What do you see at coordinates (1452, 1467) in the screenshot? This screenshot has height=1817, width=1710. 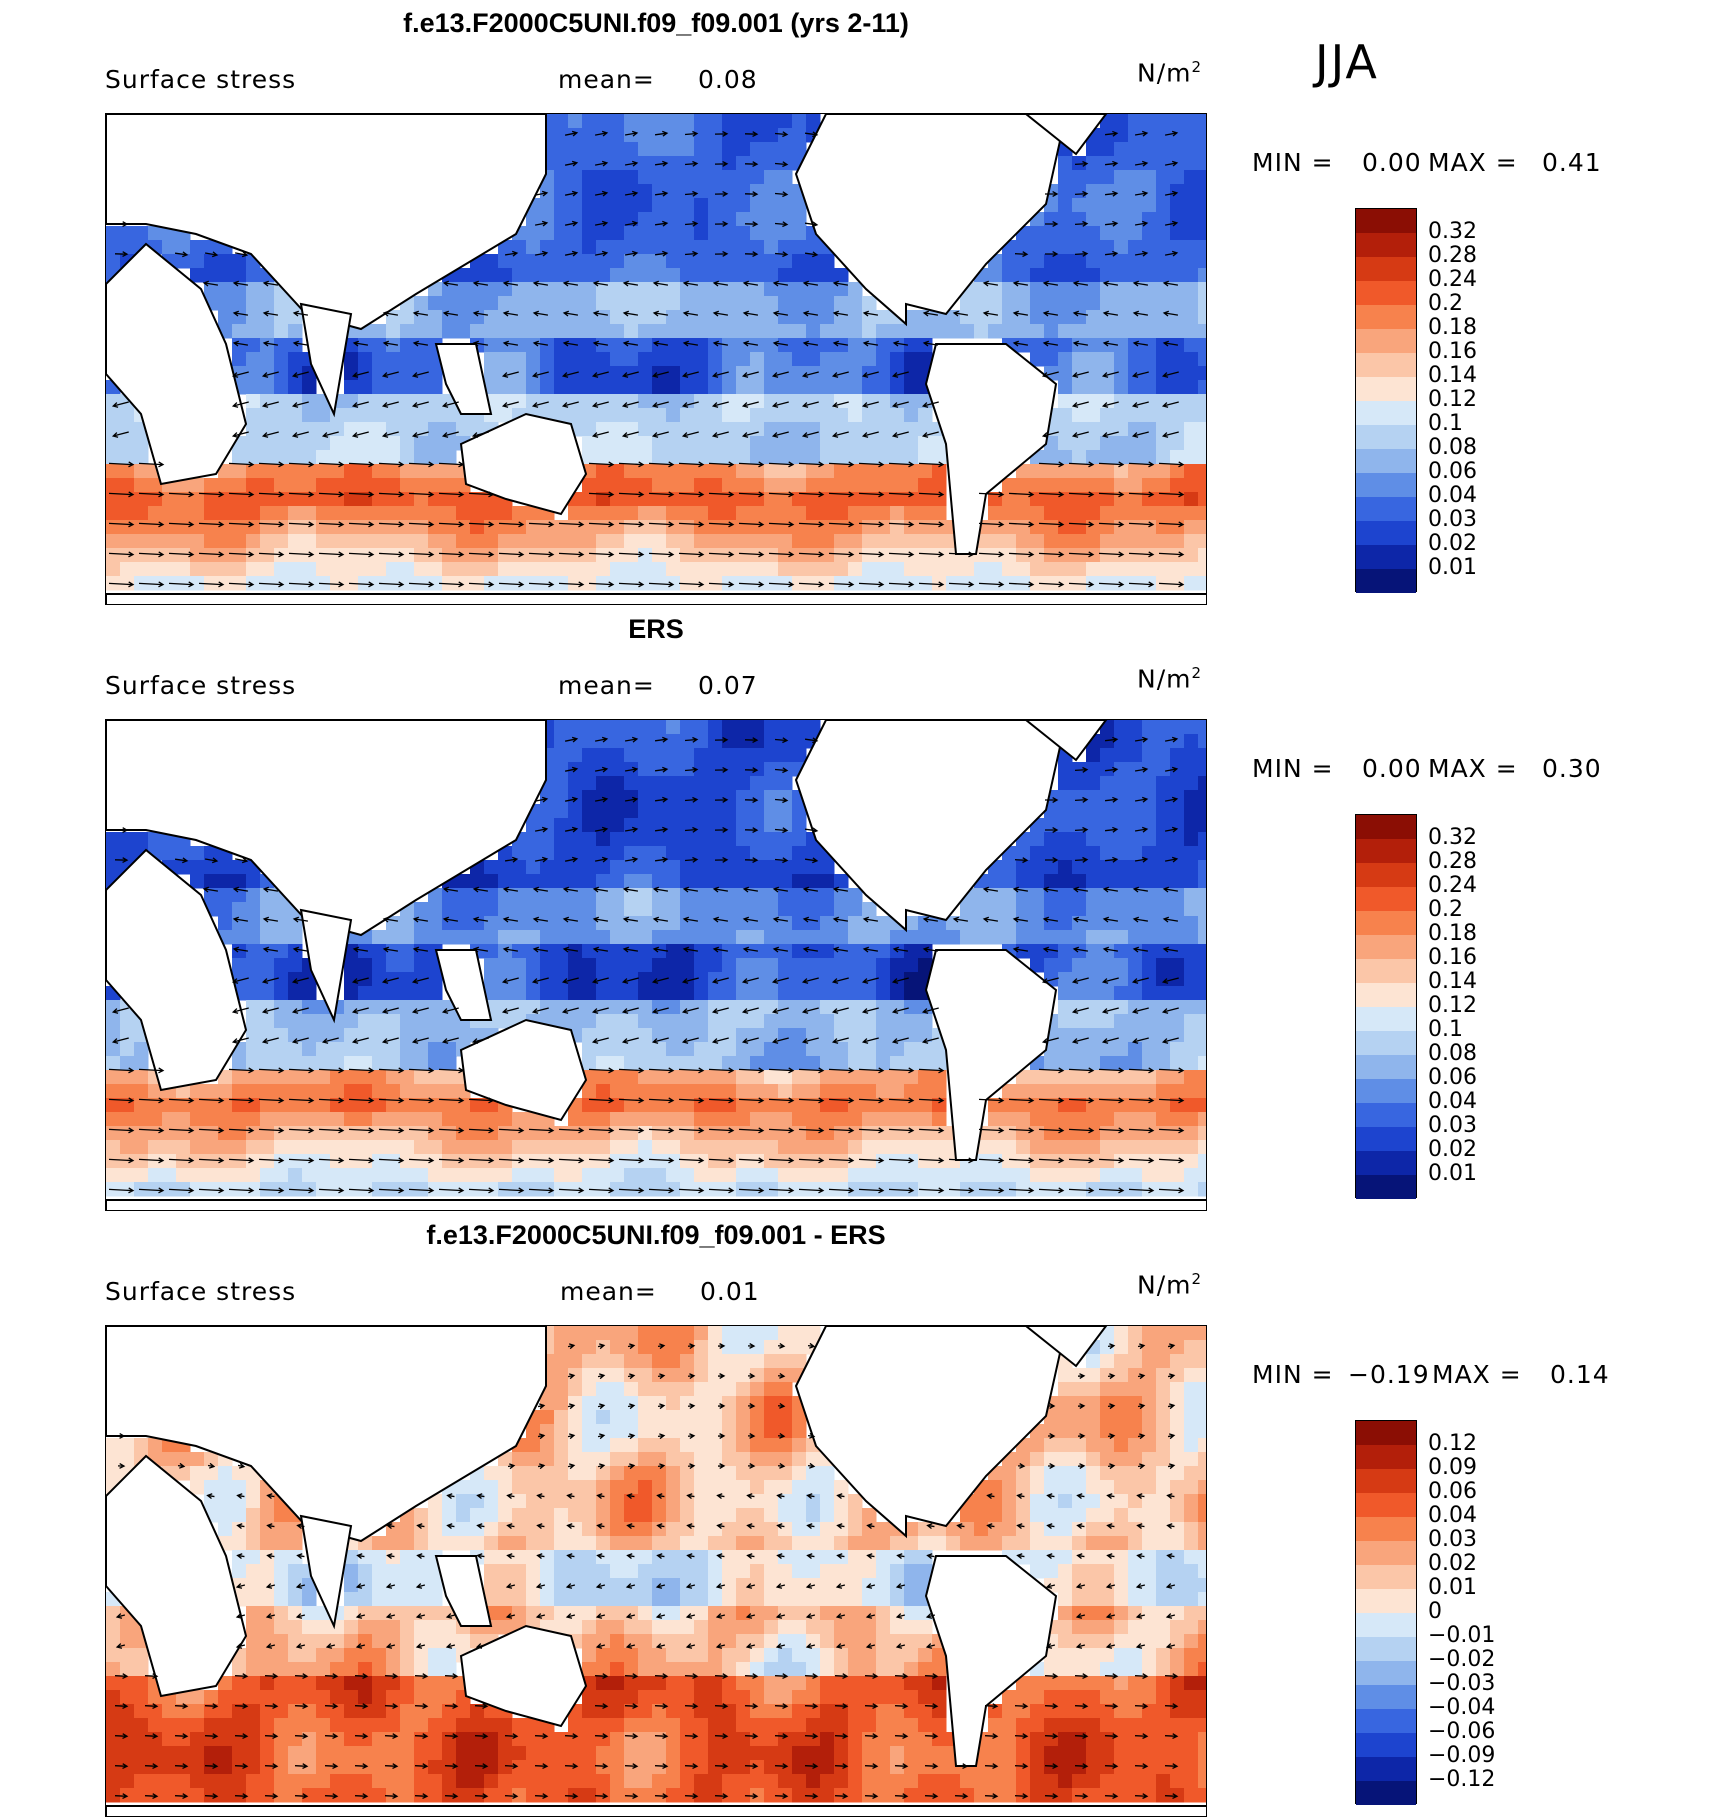 I see `colorbar-label: 0.09` at bounding box center [1452, 1467].